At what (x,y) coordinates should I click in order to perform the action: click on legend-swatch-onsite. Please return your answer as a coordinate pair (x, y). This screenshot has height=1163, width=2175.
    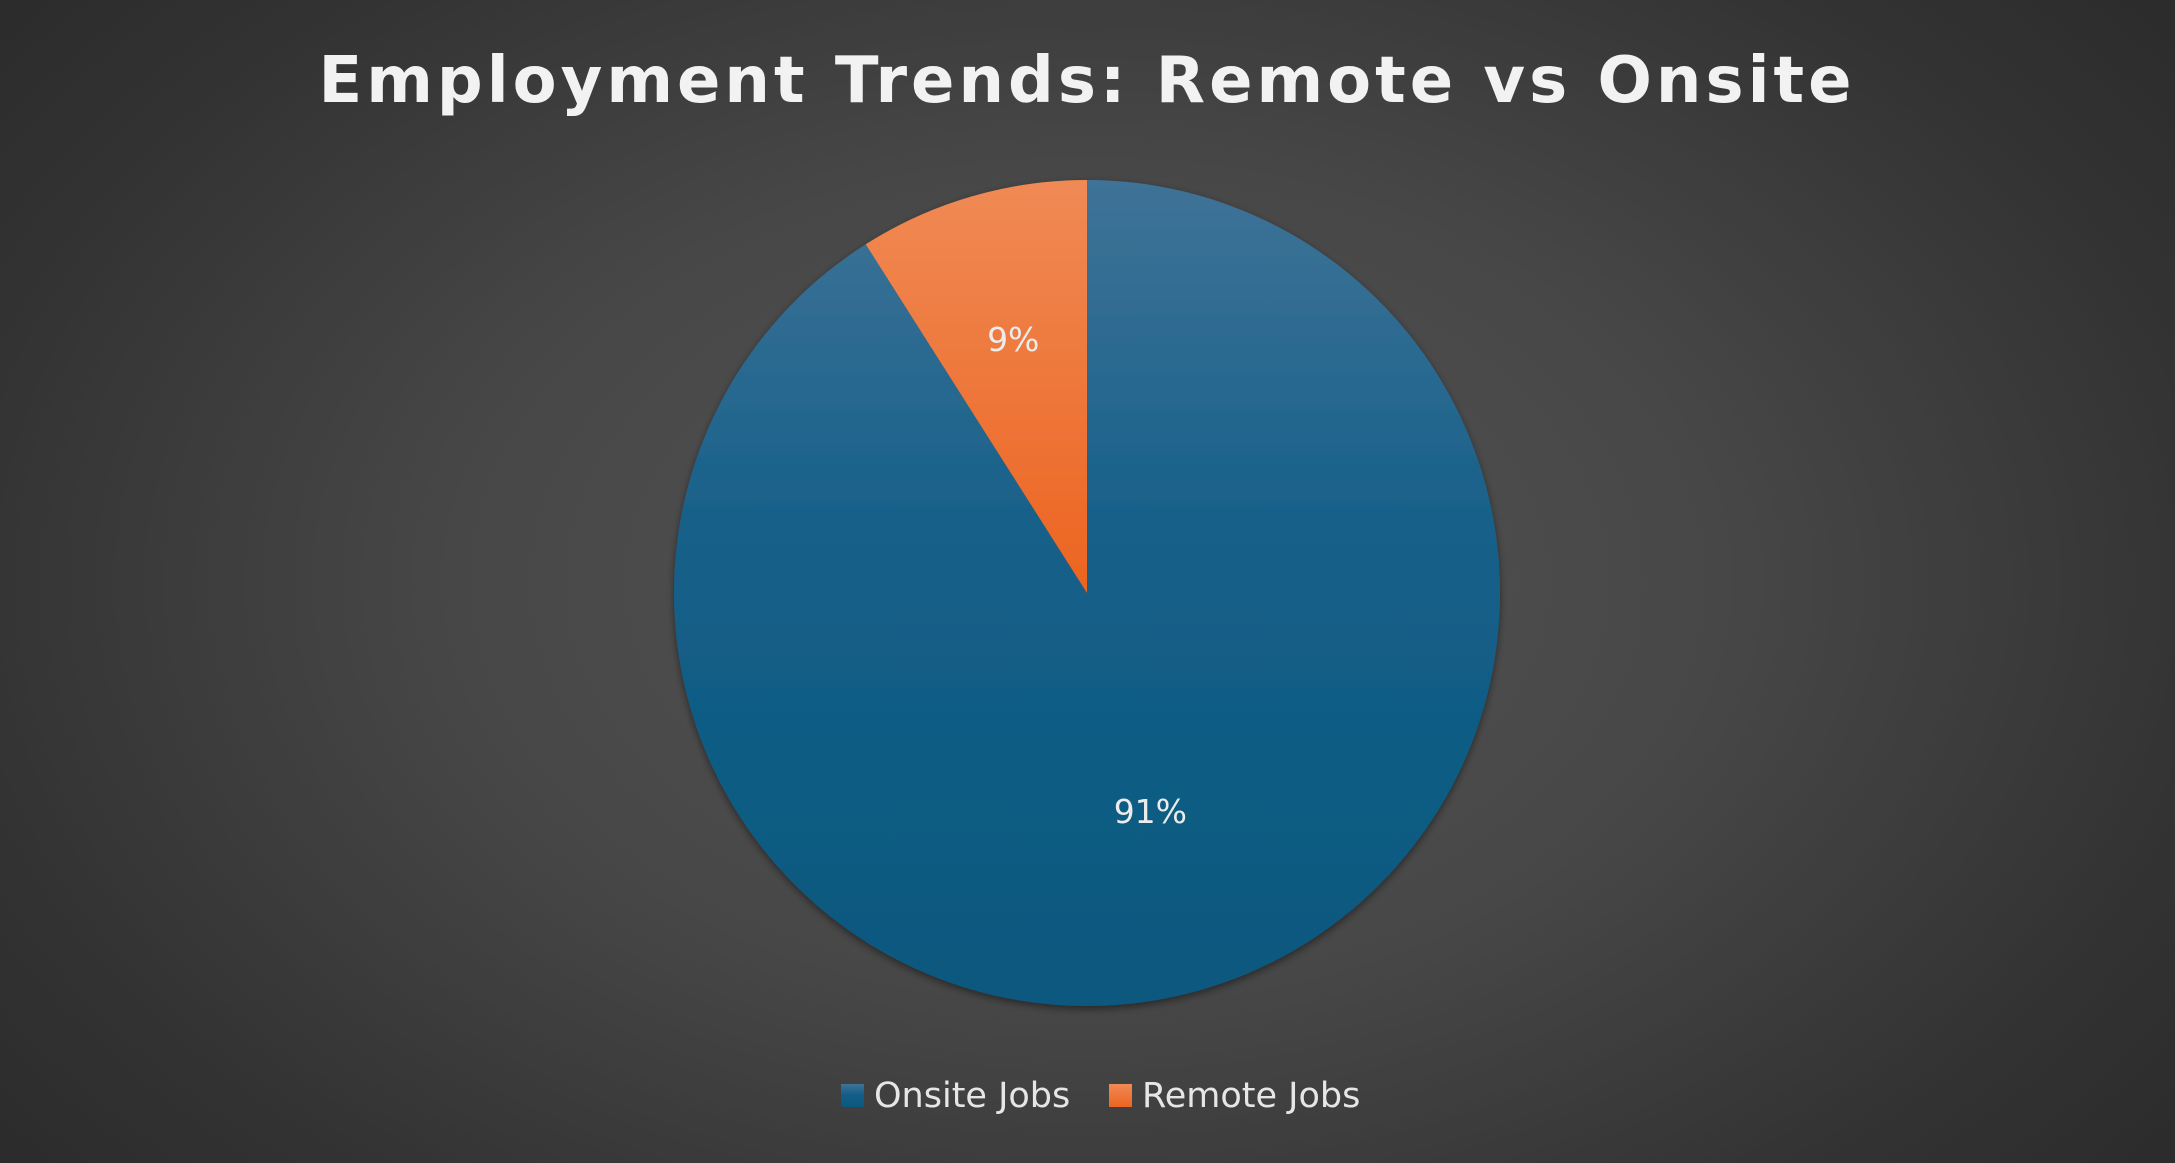
    Looking at the image, I should click on (852, 1095).